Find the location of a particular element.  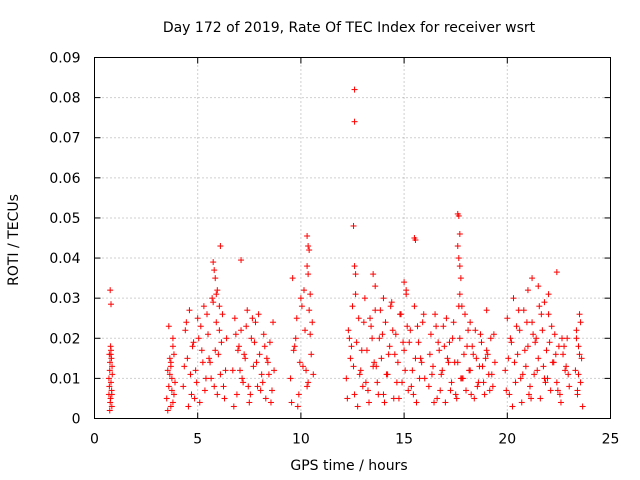

y-tick-label: 0.07 is located at coordinates (64, 139).